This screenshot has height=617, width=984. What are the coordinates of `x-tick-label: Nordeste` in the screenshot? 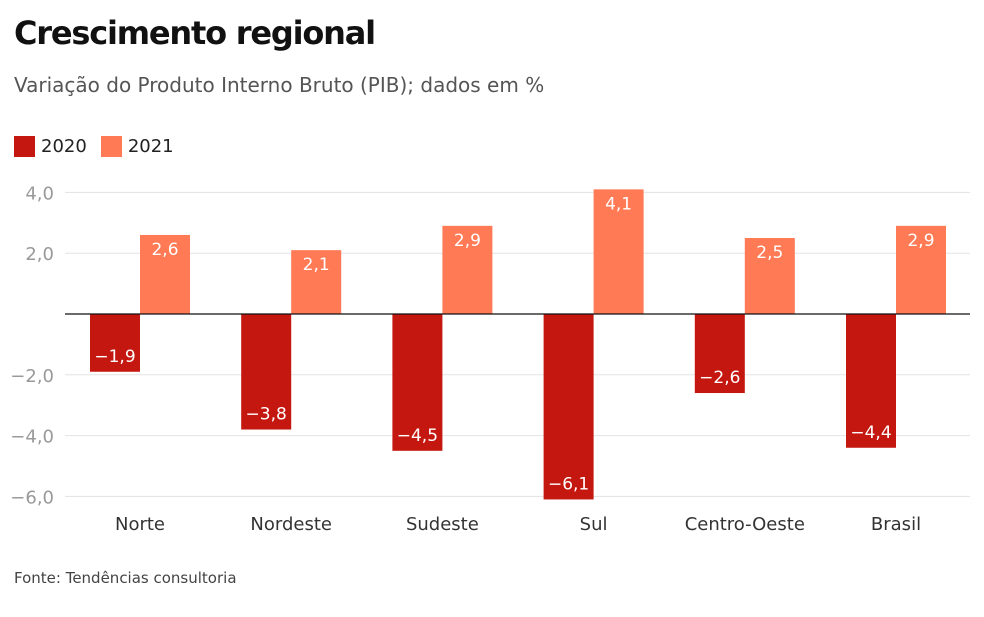 It's located at (291, 524).